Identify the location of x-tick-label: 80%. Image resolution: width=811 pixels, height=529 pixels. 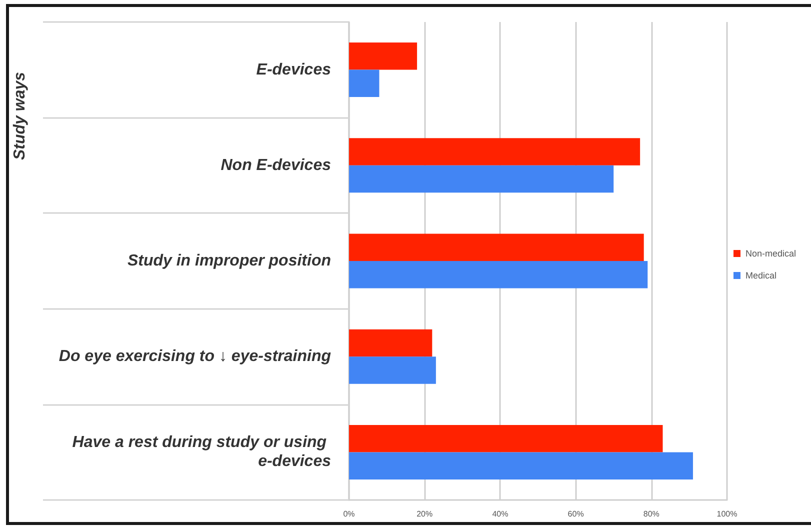
(651, 514).